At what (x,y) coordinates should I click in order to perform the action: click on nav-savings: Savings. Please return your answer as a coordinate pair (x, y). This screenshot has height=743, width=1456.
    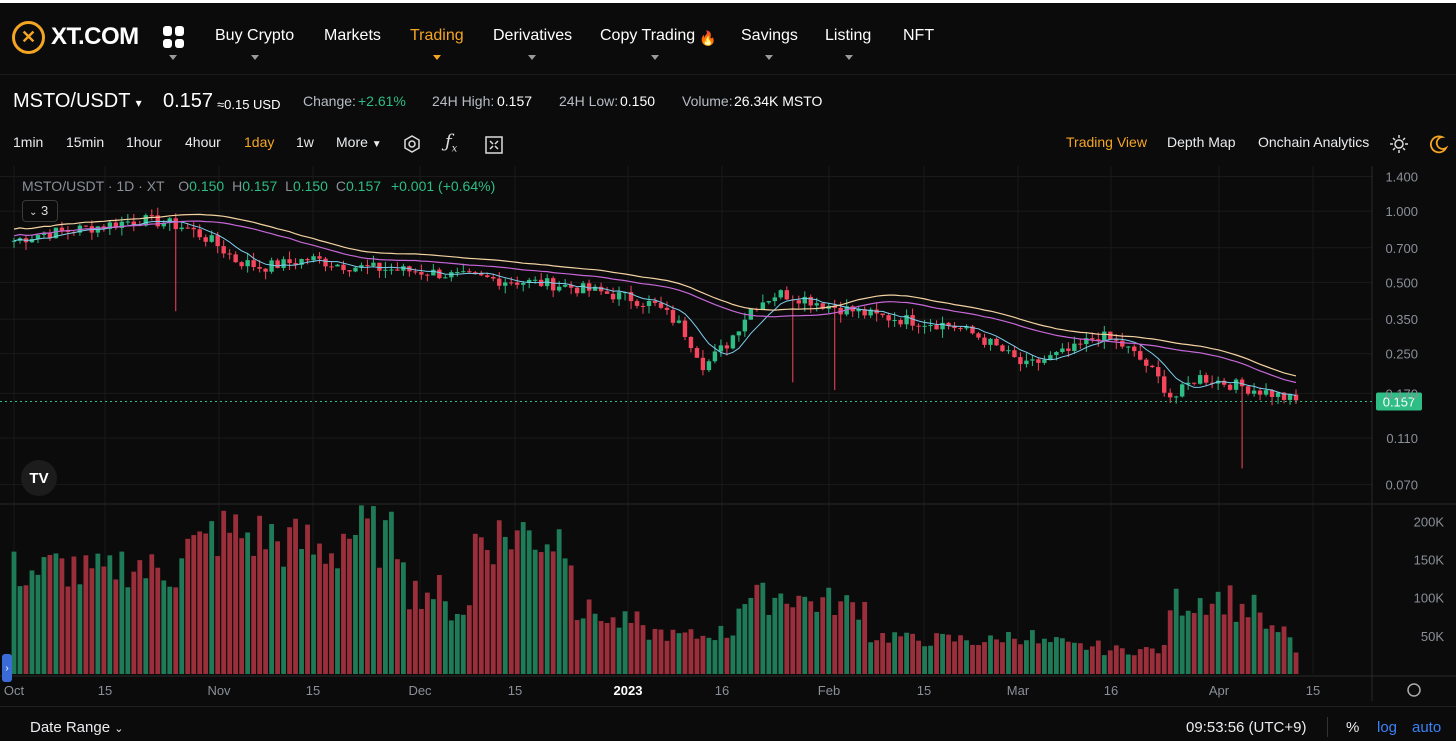
    Looking at the image, I should click on (769, 35).